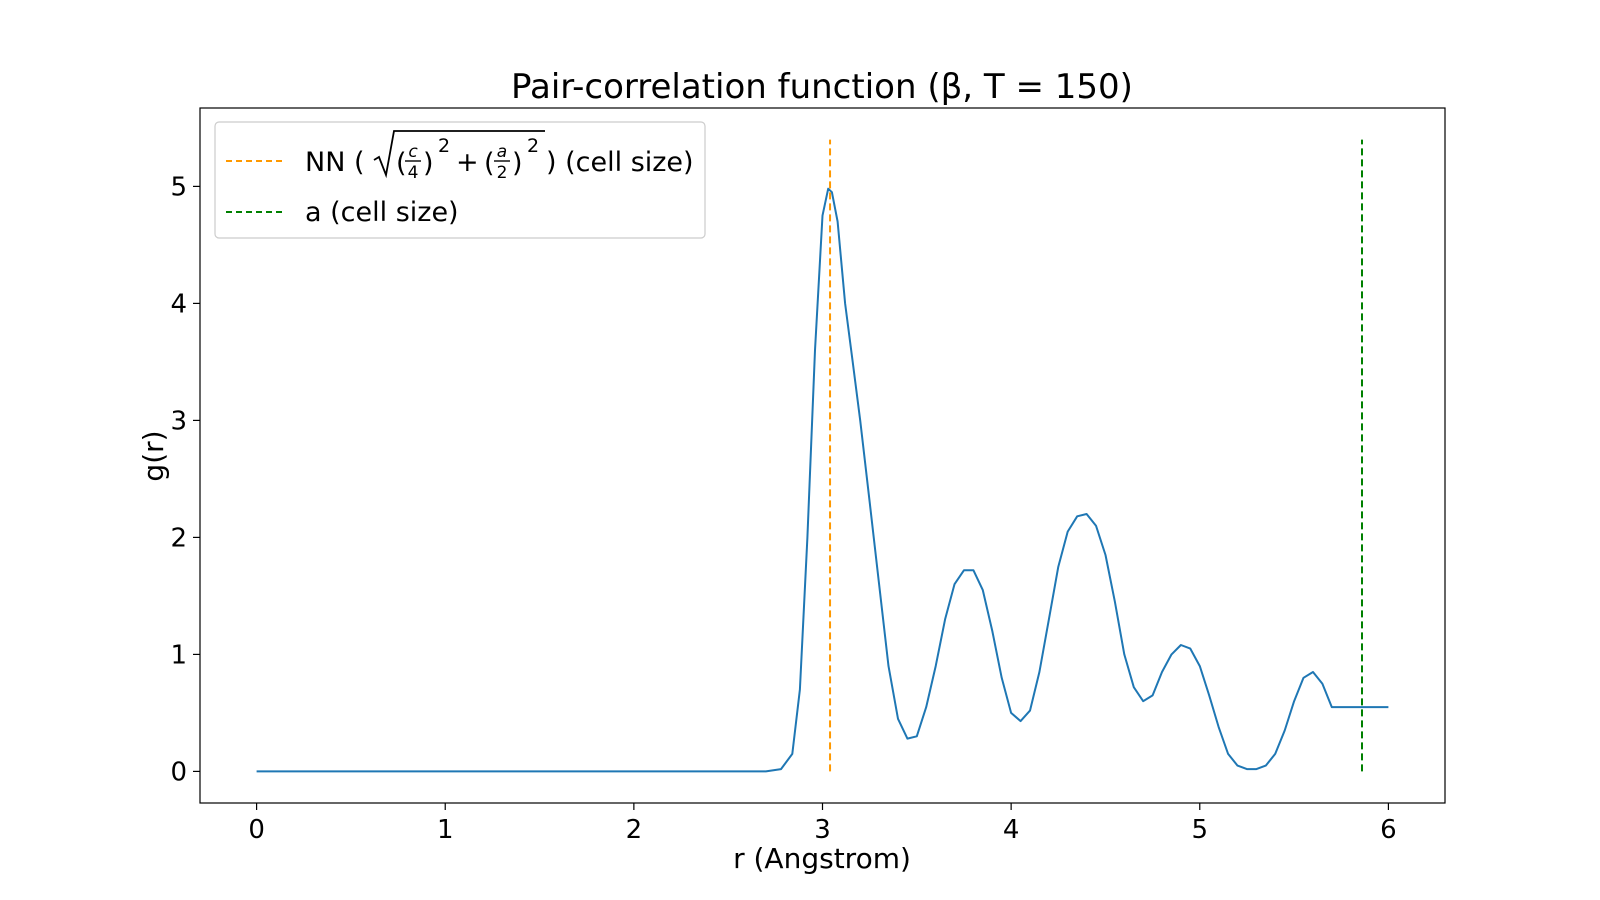 The width and height of the screenshot is (1600, 900). Describe the element at coordinates (467, 162) in the screenshot. I see `legend-plus: +` at that location.